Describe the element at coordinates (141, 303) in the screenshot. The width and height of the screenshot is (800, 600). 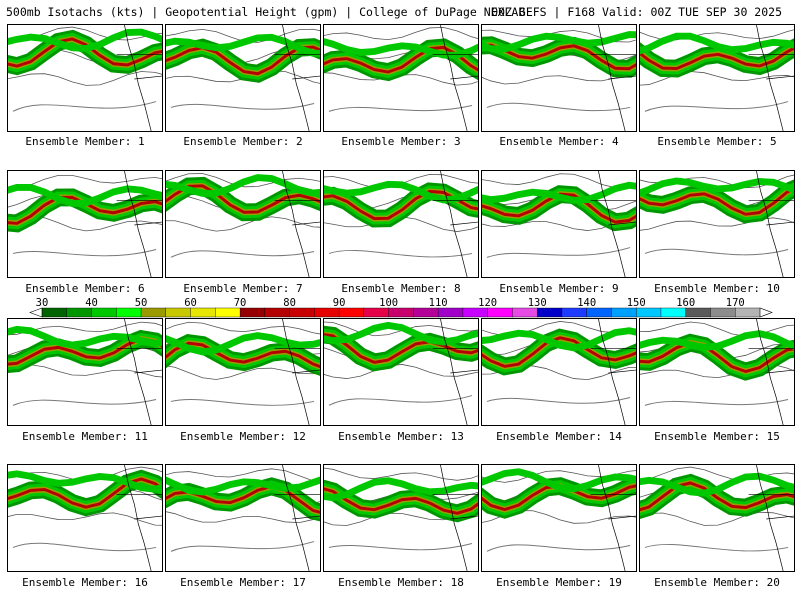
I see `colorbar-tick-label: 50` at that location.